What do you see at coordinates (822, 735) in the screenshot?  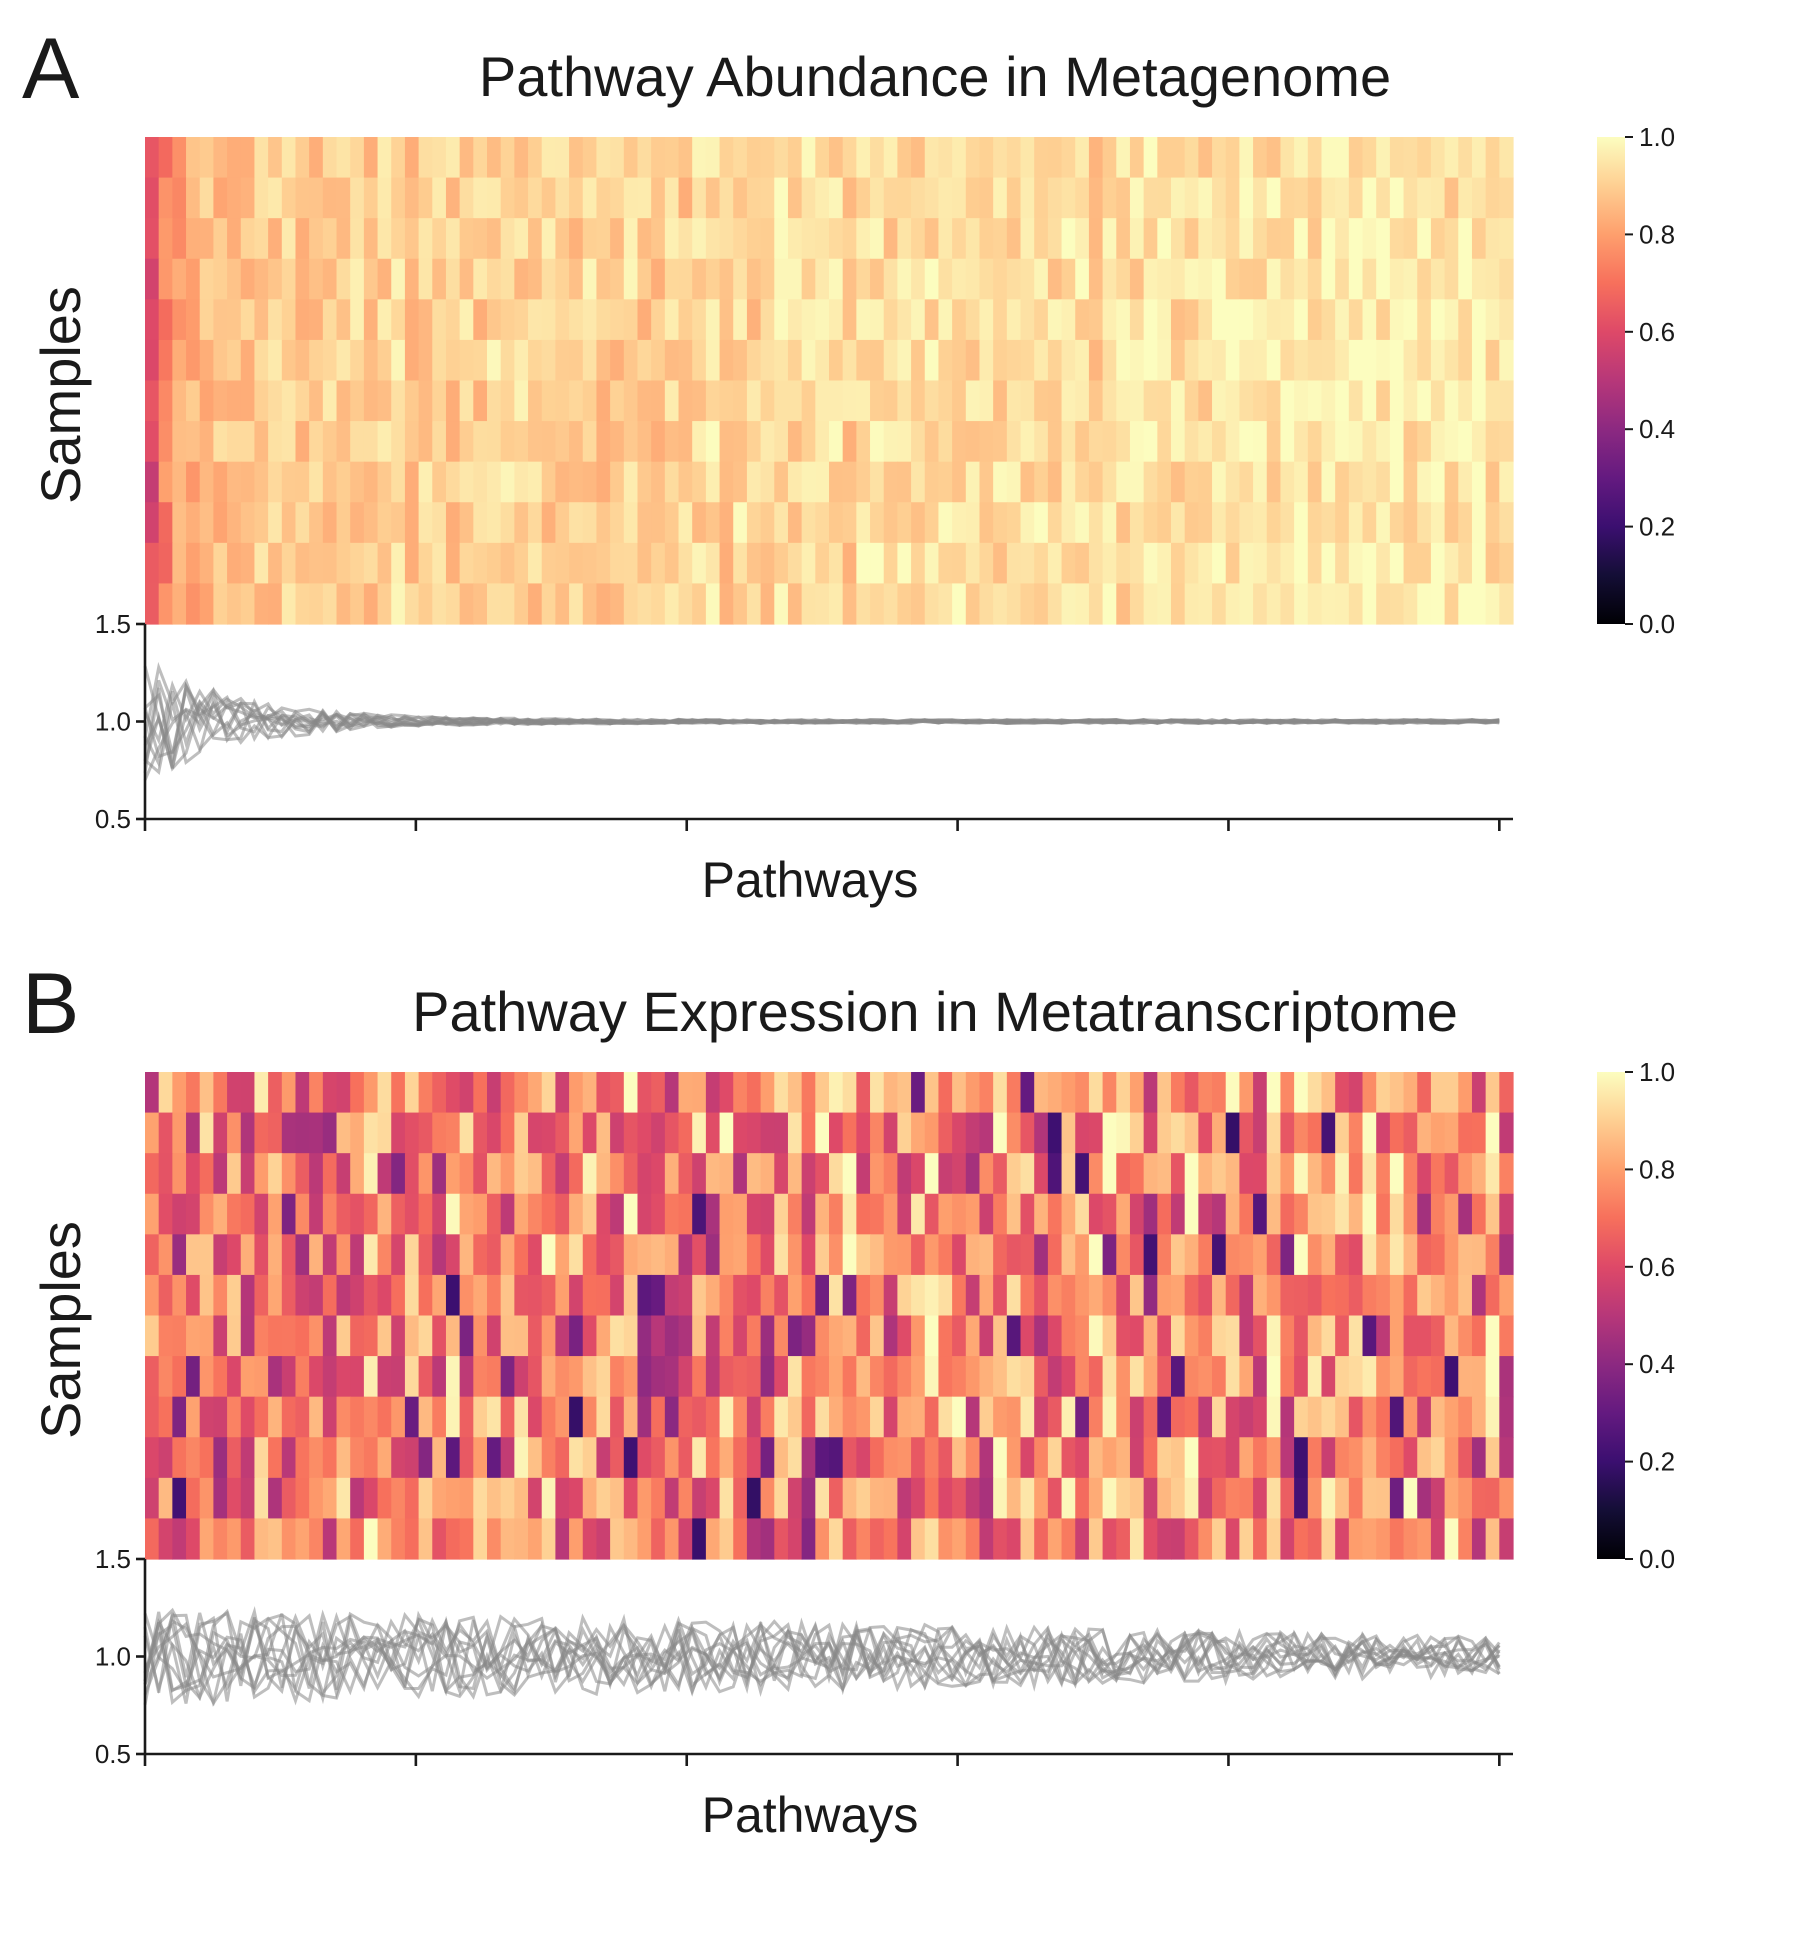 I see `series-line` at bounding box center [822, 735].